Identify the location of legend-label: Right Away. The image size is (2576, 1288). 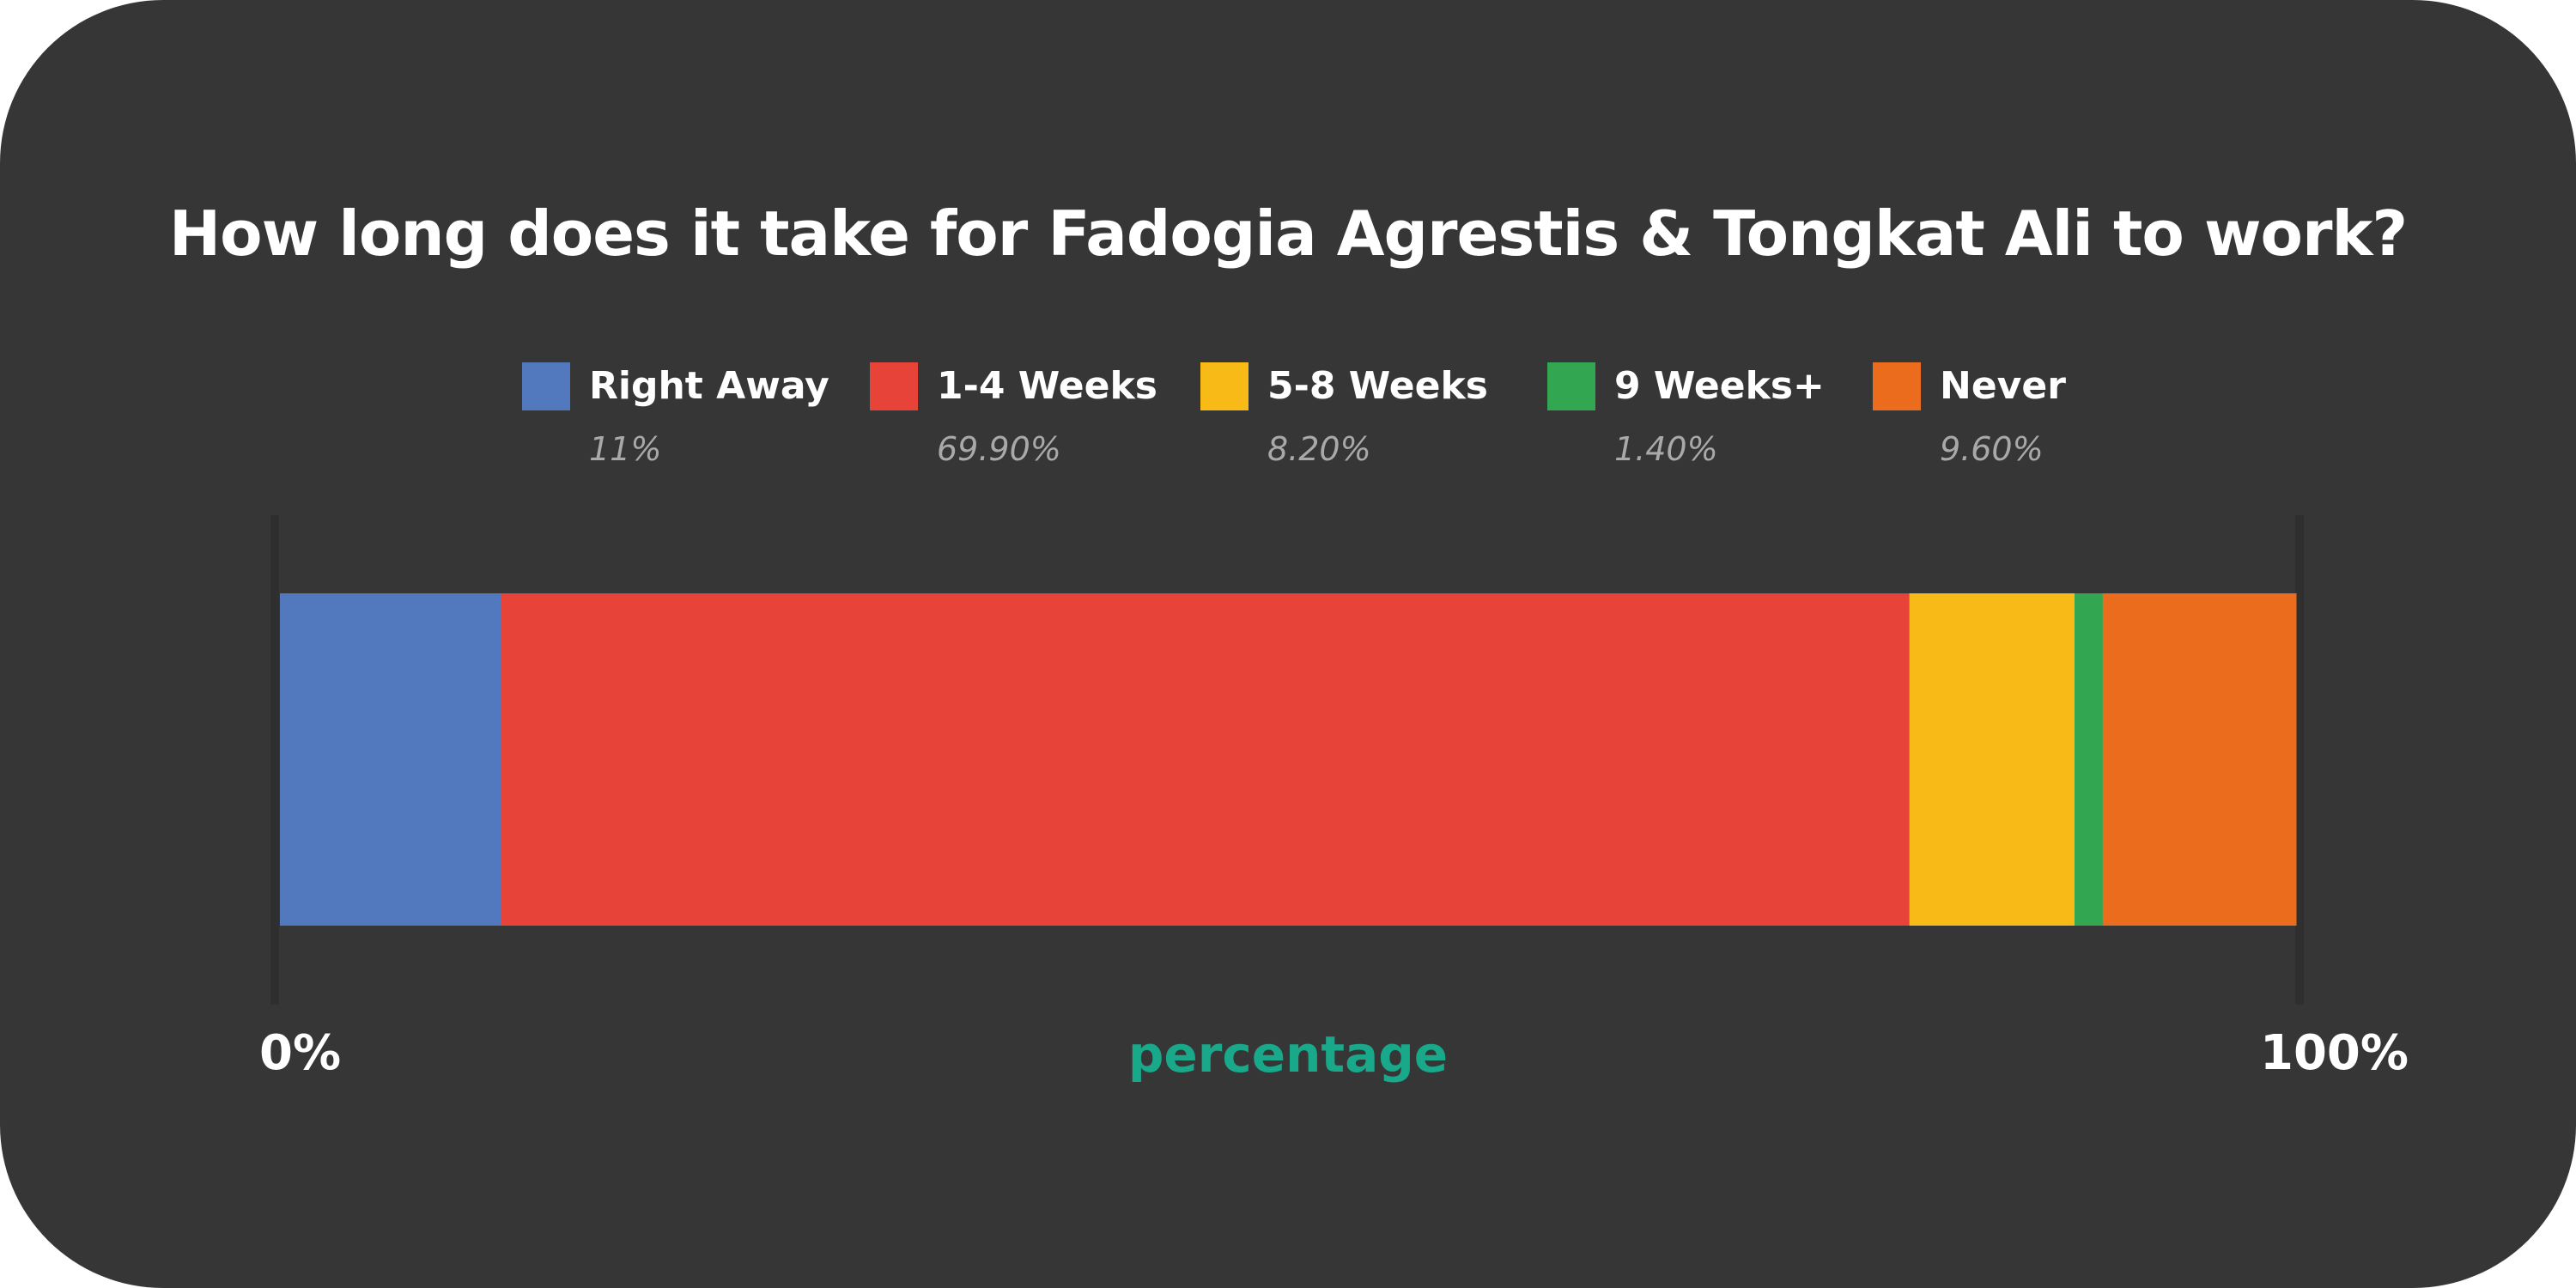
(709, 386).